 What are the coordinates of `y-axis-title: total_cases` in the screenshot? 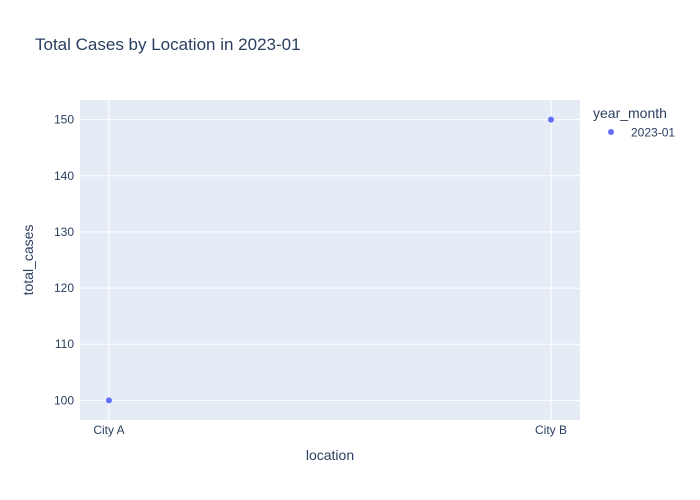 It's located at (28, 260).